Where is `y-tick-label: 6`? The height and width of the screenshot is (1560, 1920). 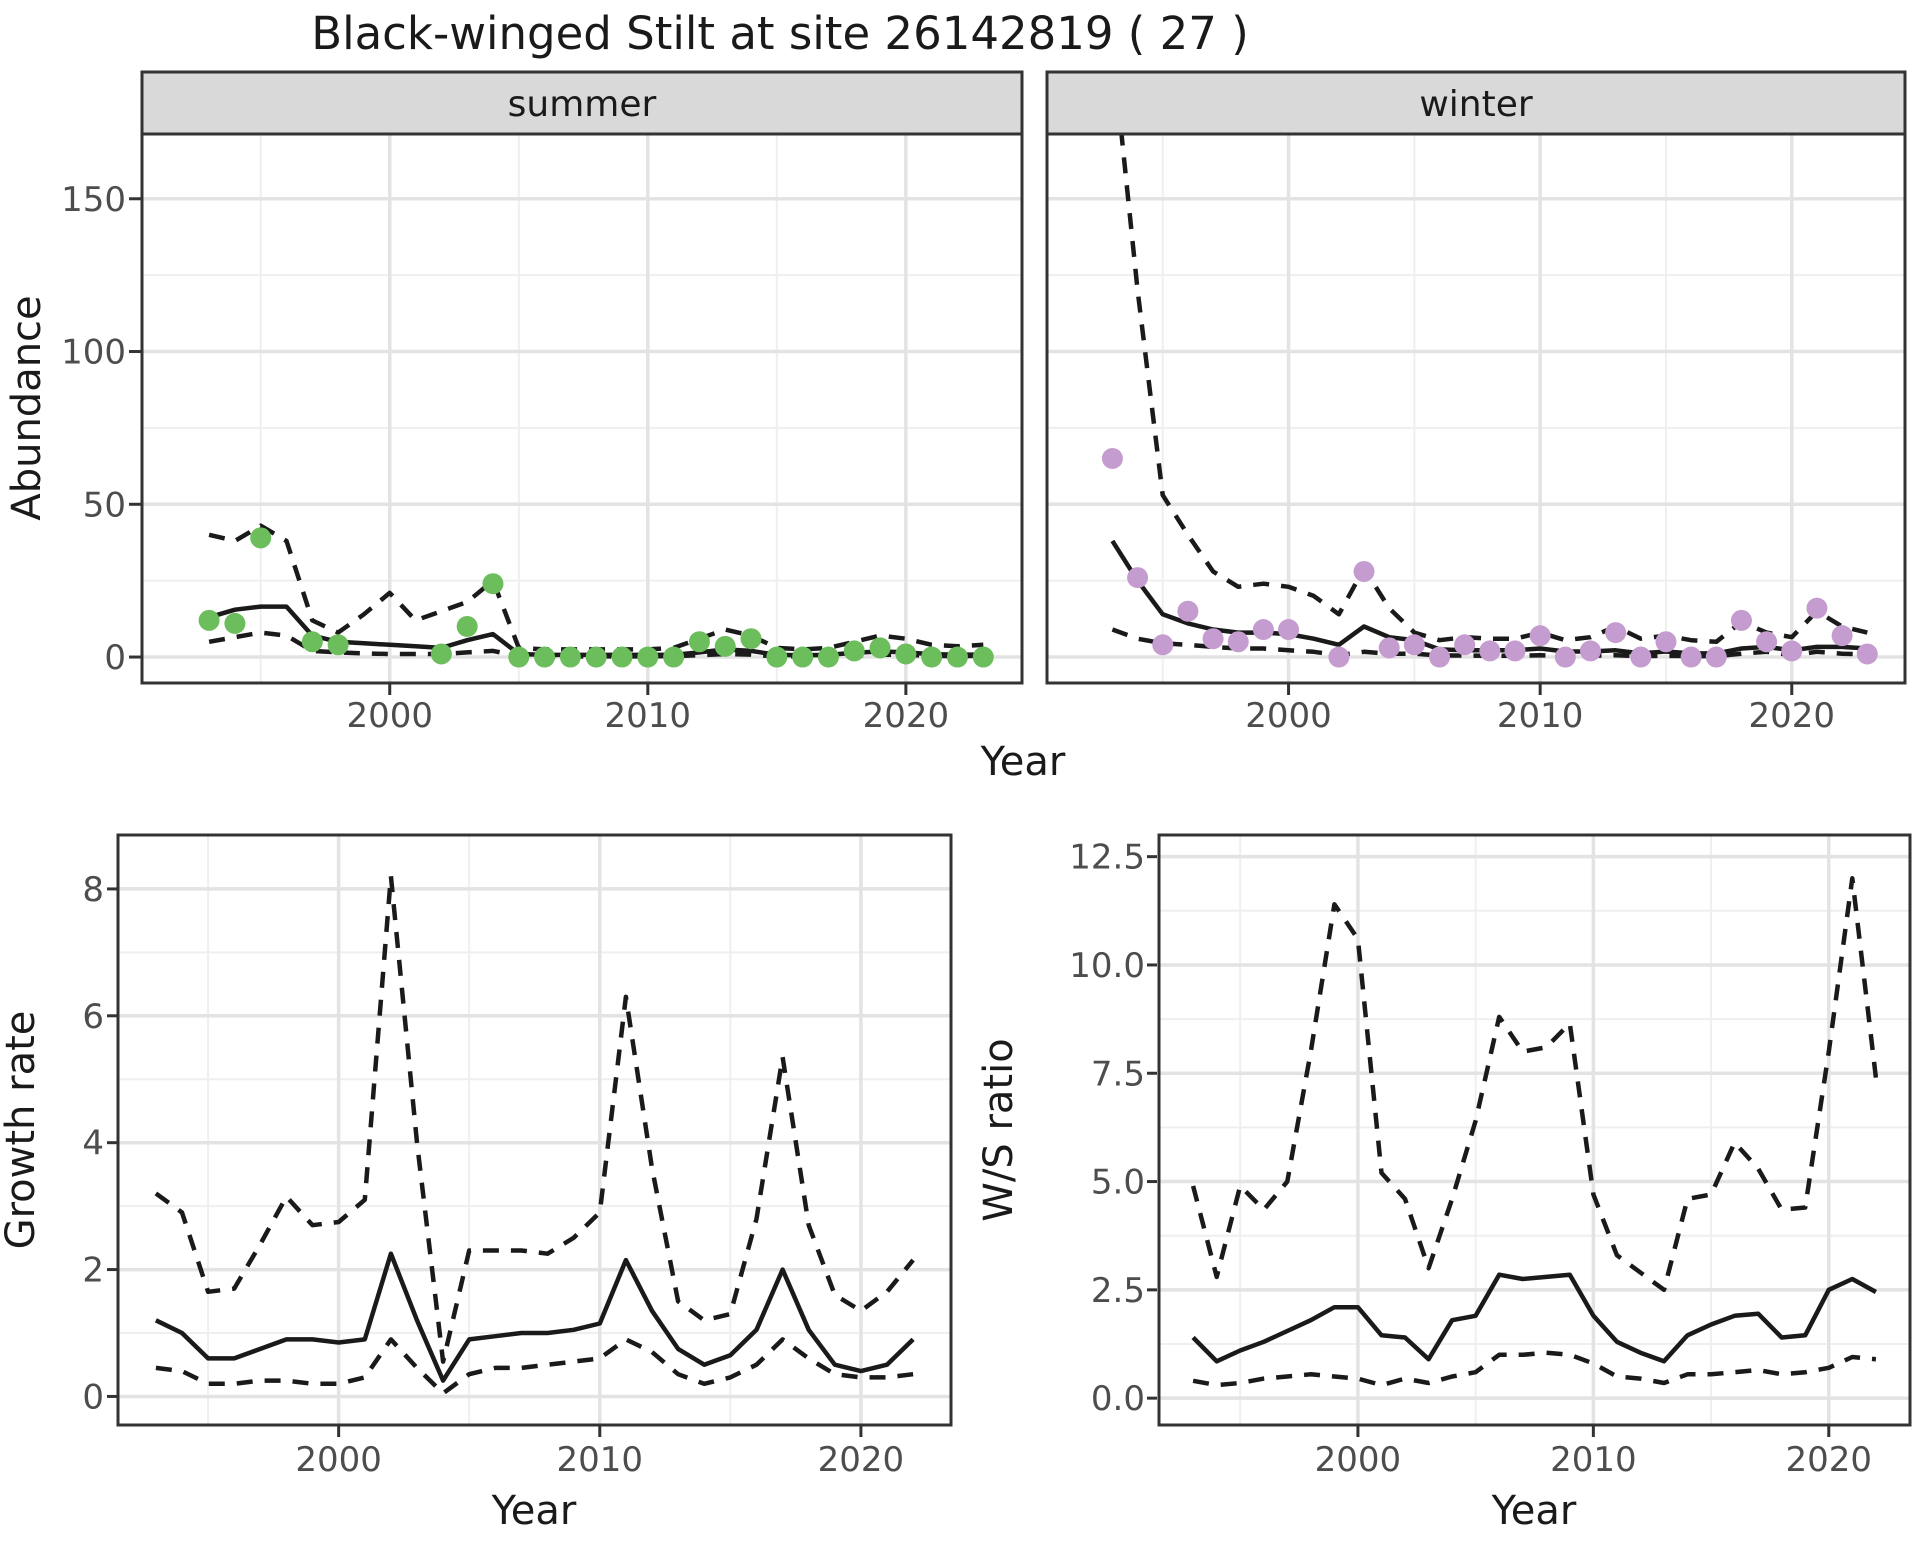 y-tick-label: 6 is located at coordinates (93, 1017).